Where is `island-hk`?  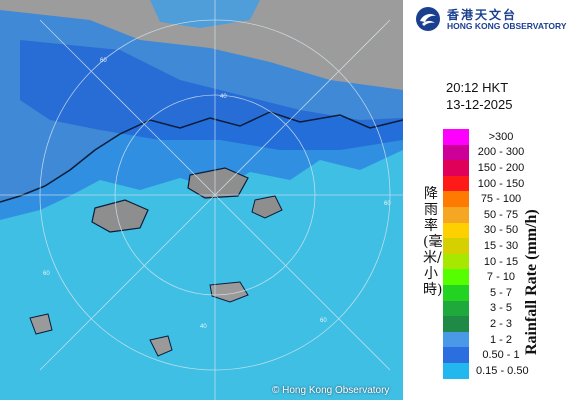
island-hk is located at coordinates (218, 183).